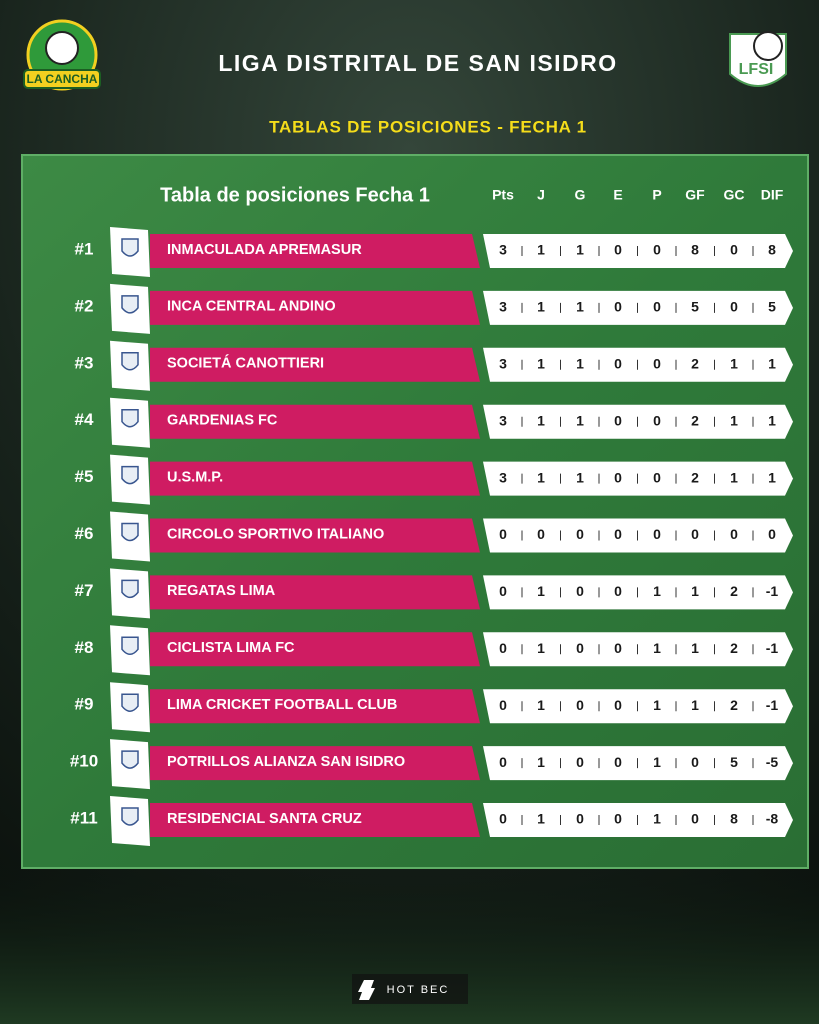  I want to click on rank: #1, so click(84, 248).